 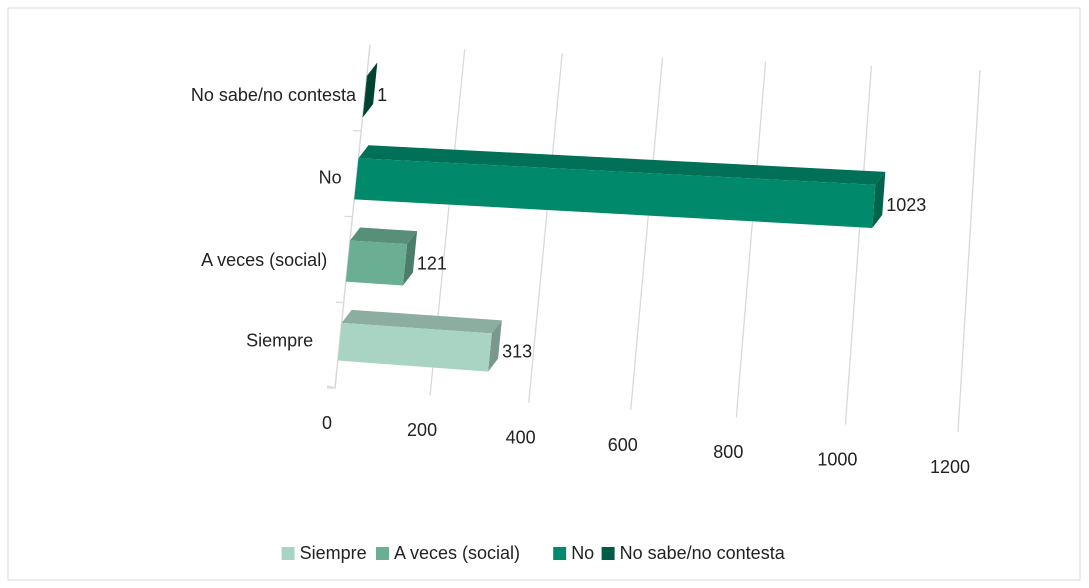 I want to click on category-label: A veces (social), so click(x=264, y=260).